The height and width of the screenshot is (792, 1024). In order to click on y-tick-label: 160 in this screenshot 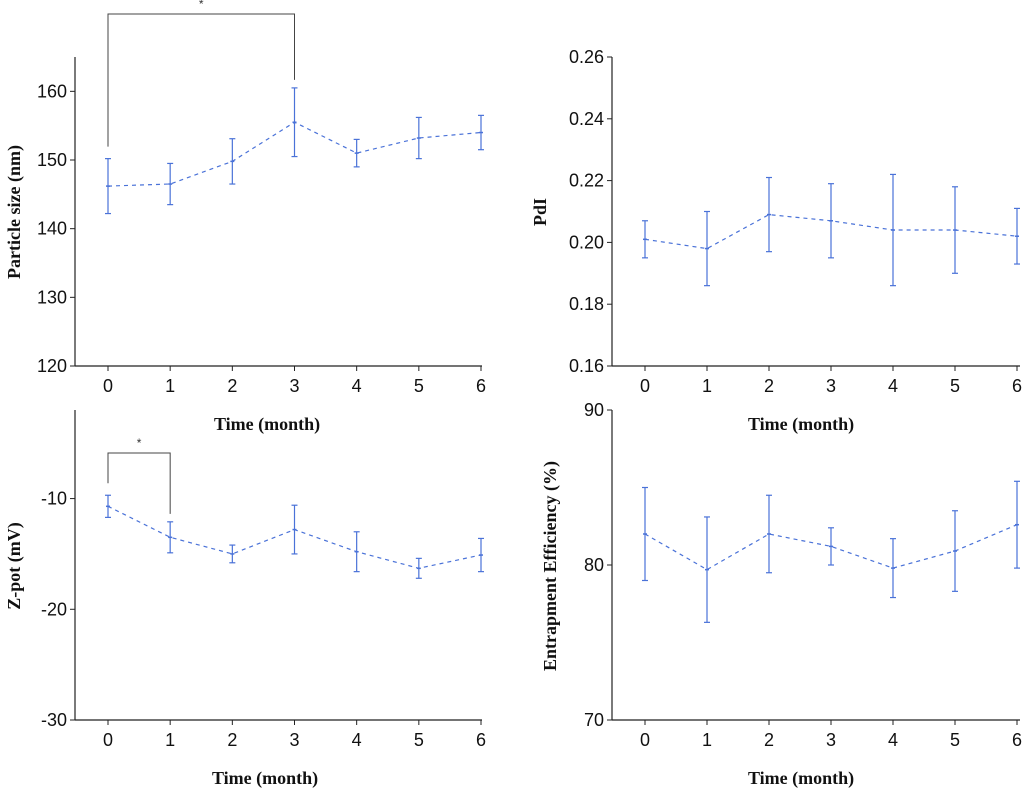, I will do `click(52, 91)`.